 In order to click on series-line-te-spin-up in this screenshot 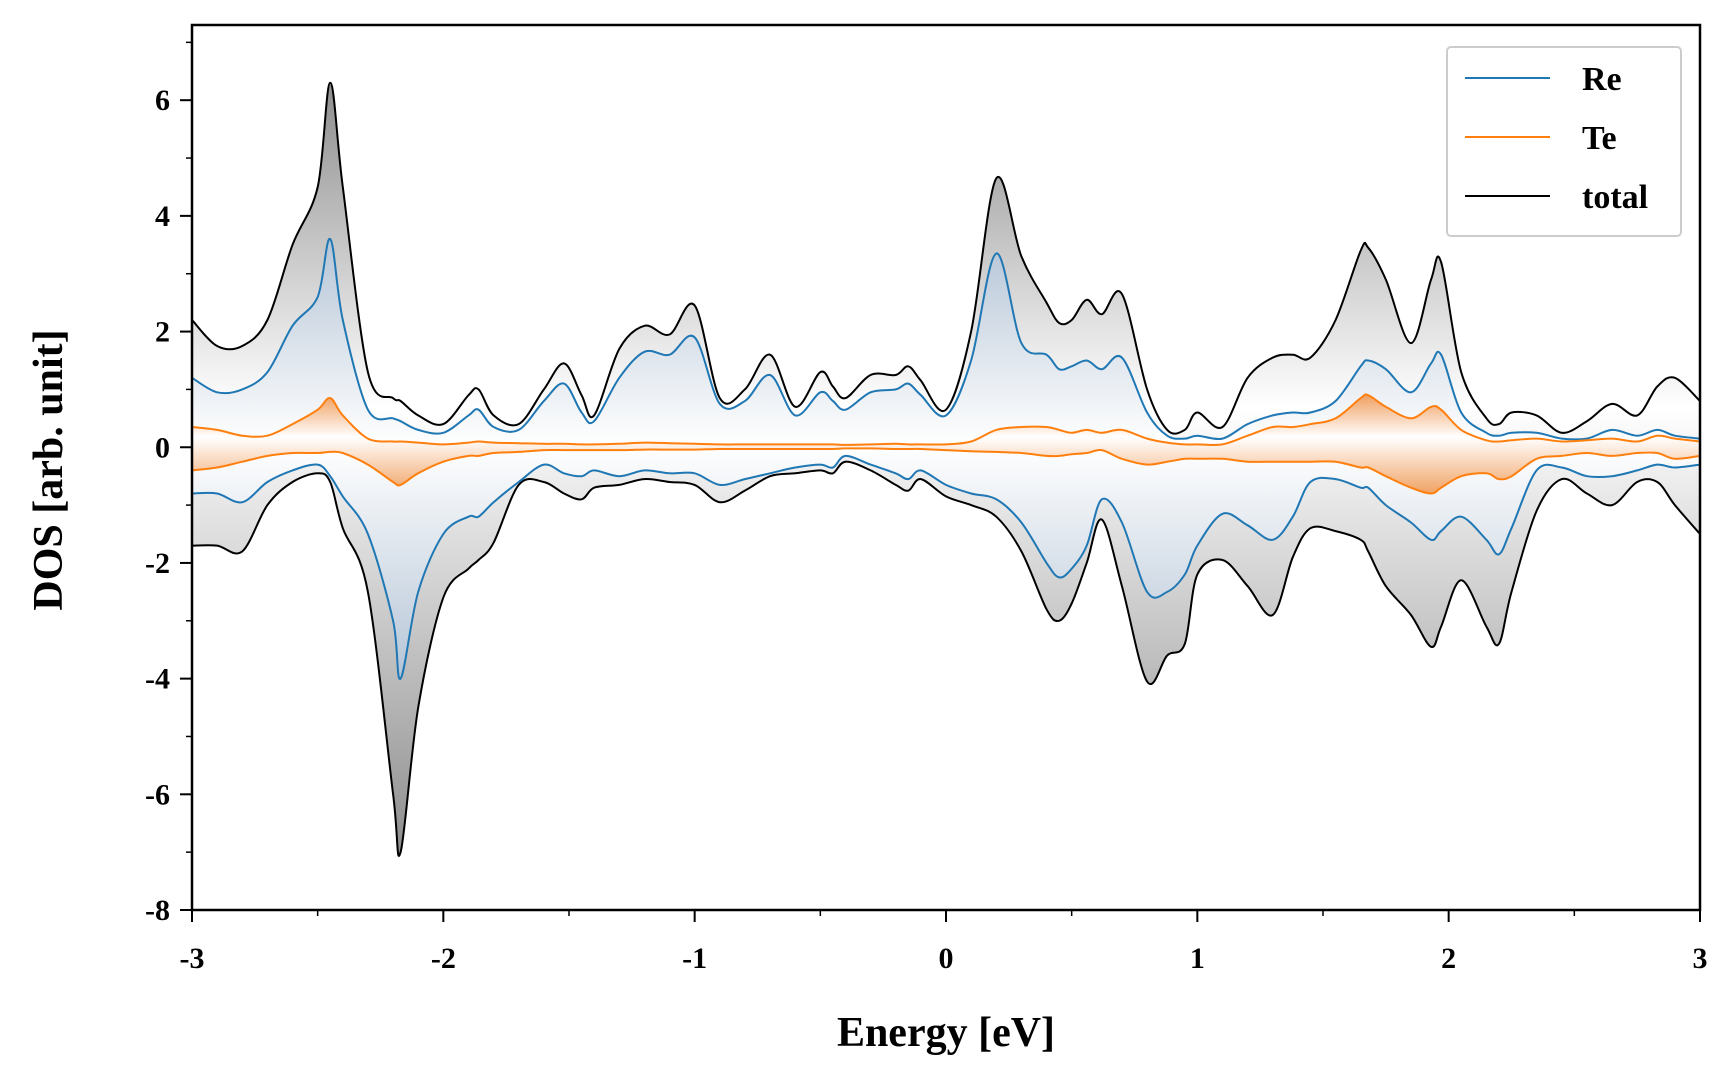, I will do `click(946, 420)`.